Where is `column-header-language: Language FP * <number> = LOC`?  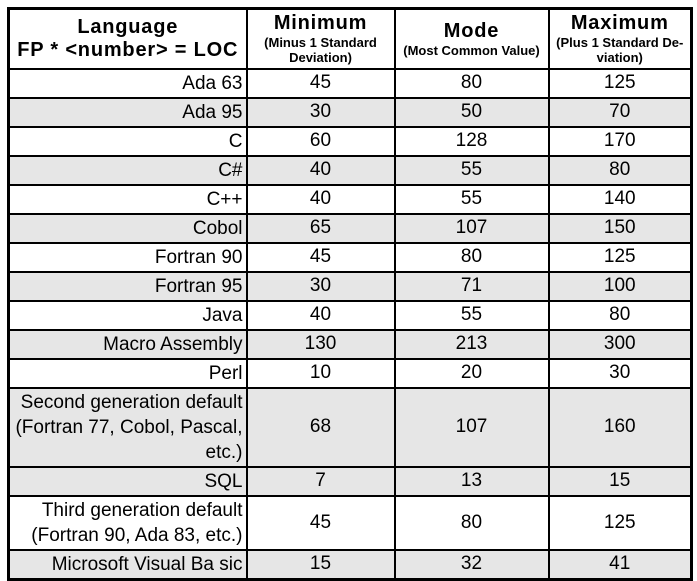 column-header-language: Language FP * <number> = LOC is located at coordinates (127, 38).